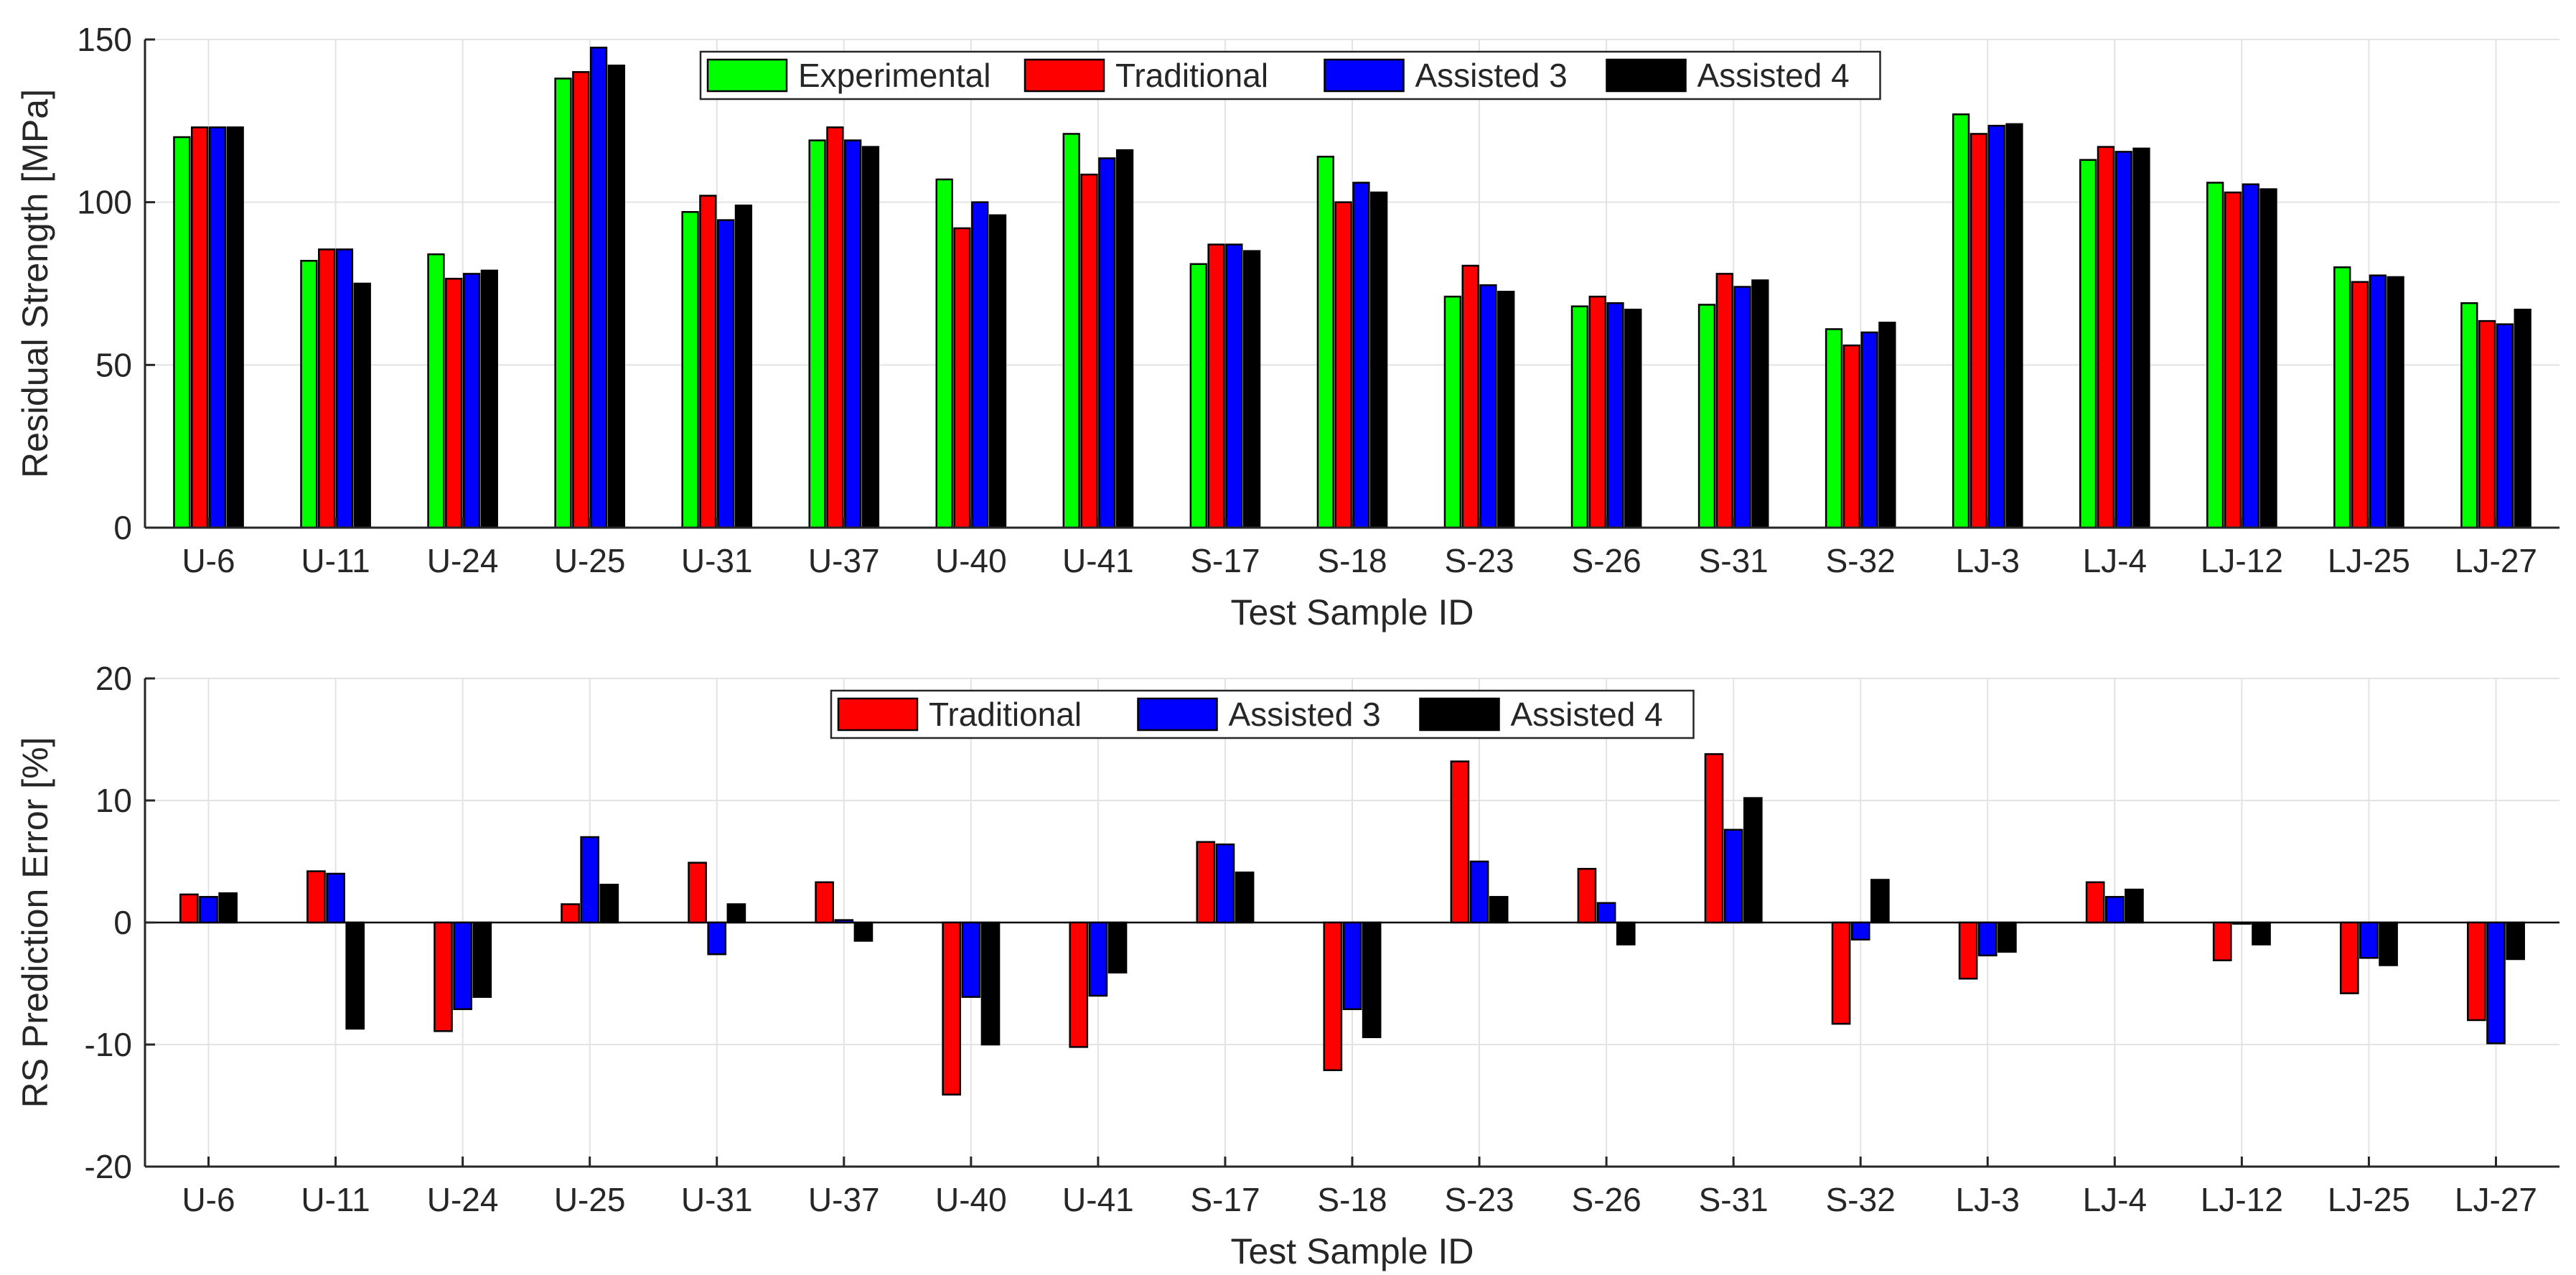 This screenshot has height=1275, width=2576. I want to click on x-tick-label: U-40, so click(971, 1199).